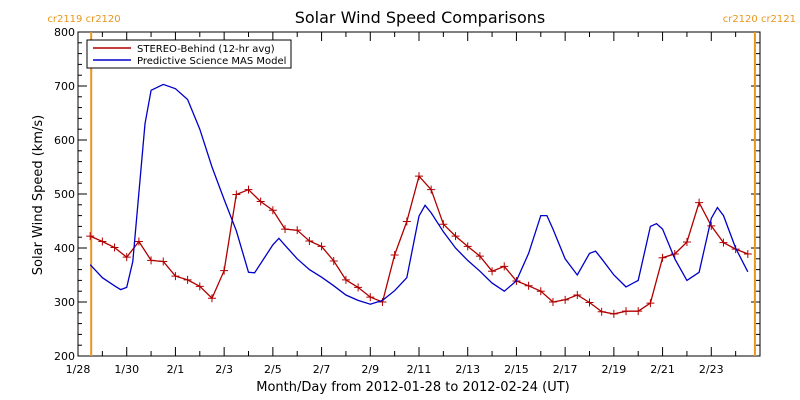 The height and width of the screenshot is (400, 800). What do you see at coordinates (64, 248) in the screenshot?
I see `y-tick-label: 400` at bounding box center [64, 248].